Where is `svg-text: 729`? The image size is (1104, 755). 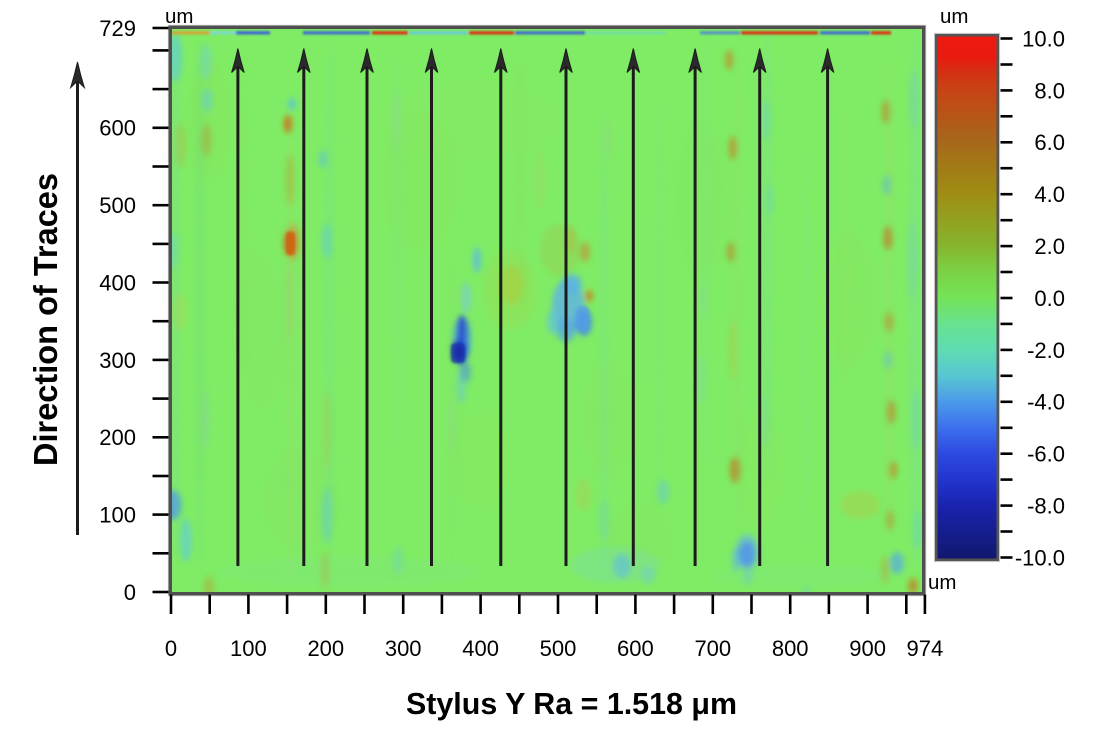
svg-text: 729 is located at coordinates (117, 28).